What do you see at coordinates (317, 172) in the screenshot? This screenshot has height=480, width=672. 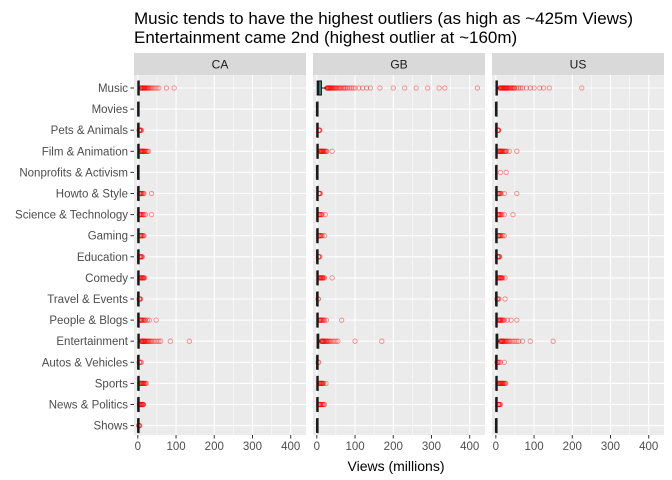 I see `box-nonprofits-activism` at bounding box center [317, 172].